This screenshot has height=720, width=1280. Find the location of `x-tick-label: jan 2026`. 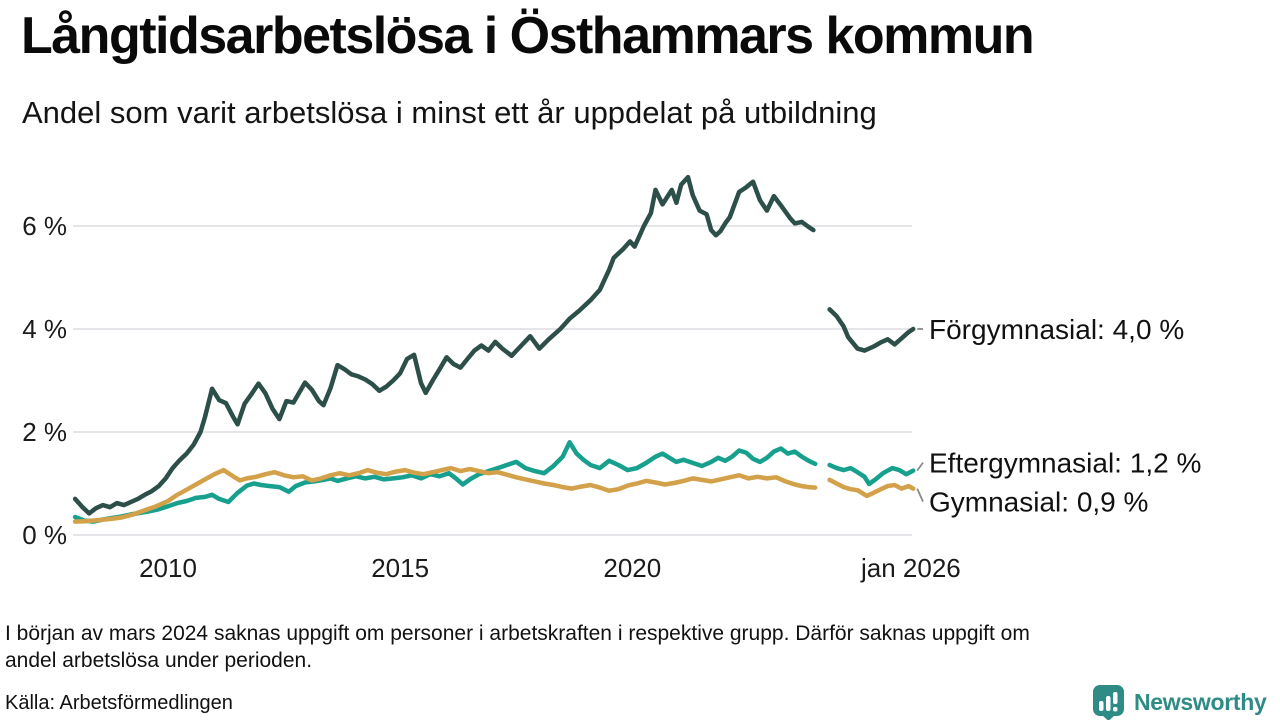

x-tick-label: jan 2026 is located at coordinates (910, 568).